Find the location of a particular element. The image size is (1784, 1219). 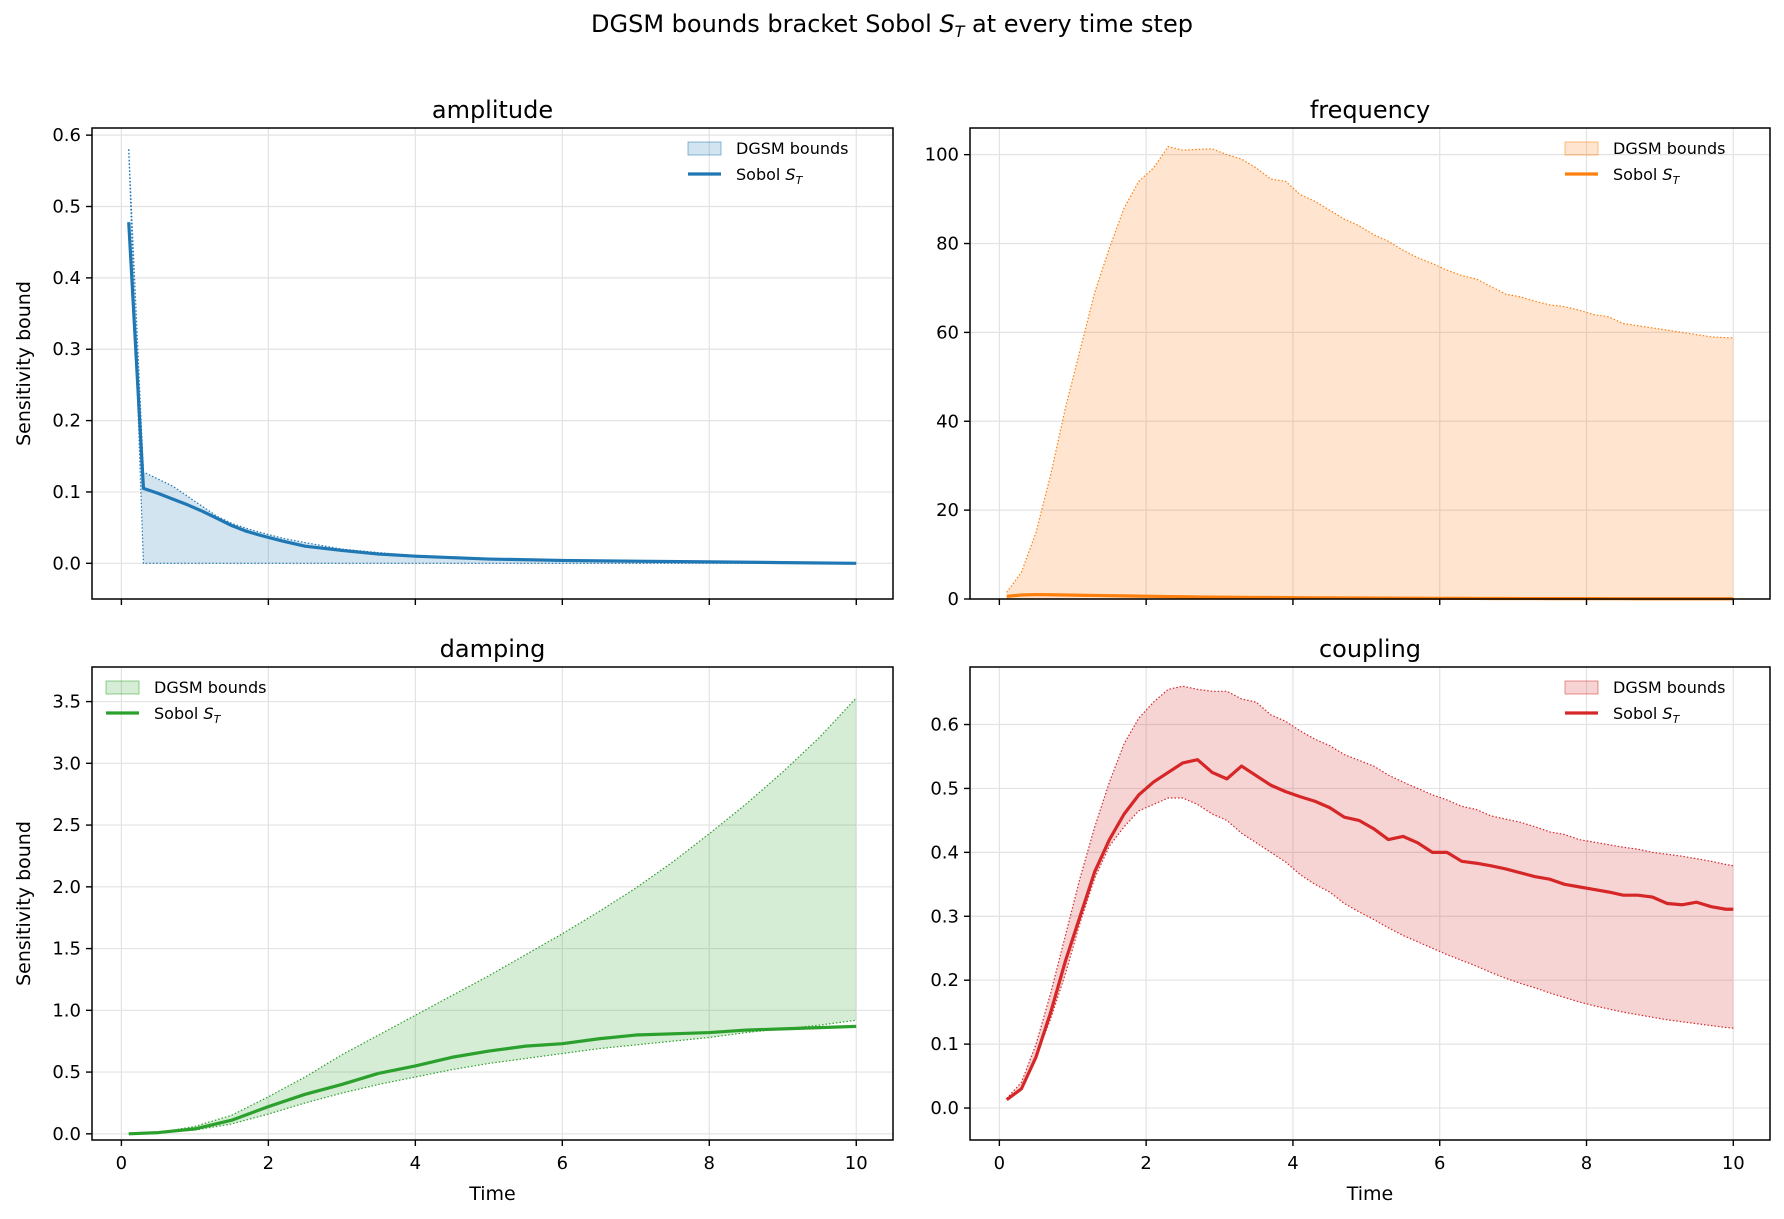

y-tick-label: 1.0 is located at coordinates (66, 1010).